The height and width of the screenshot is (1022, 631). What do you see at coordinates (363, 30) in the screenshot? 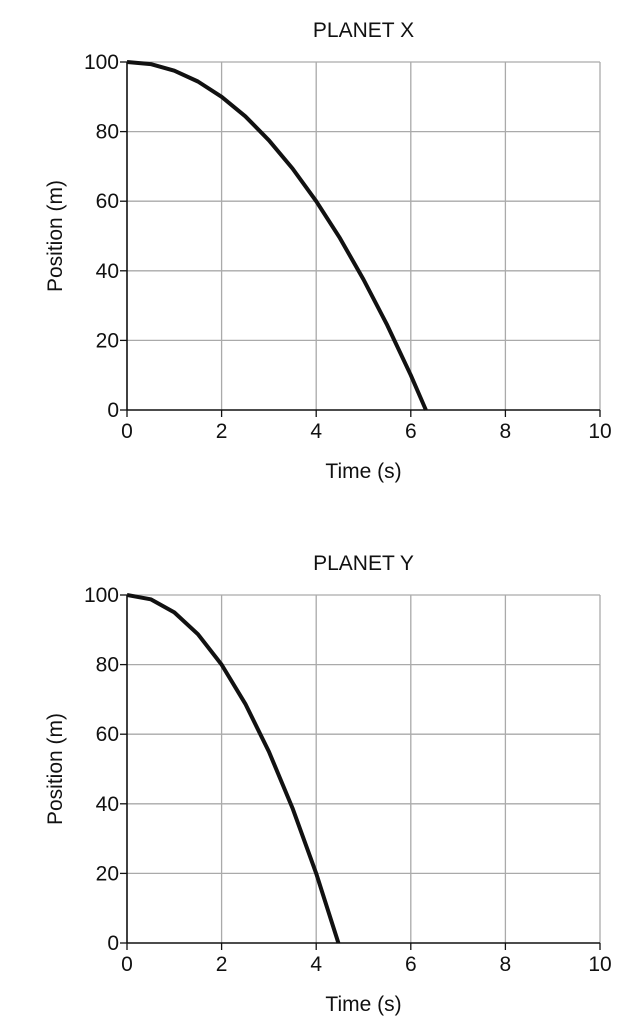
I see `chart-title: PLANET X` at bounding box center [363, 30].